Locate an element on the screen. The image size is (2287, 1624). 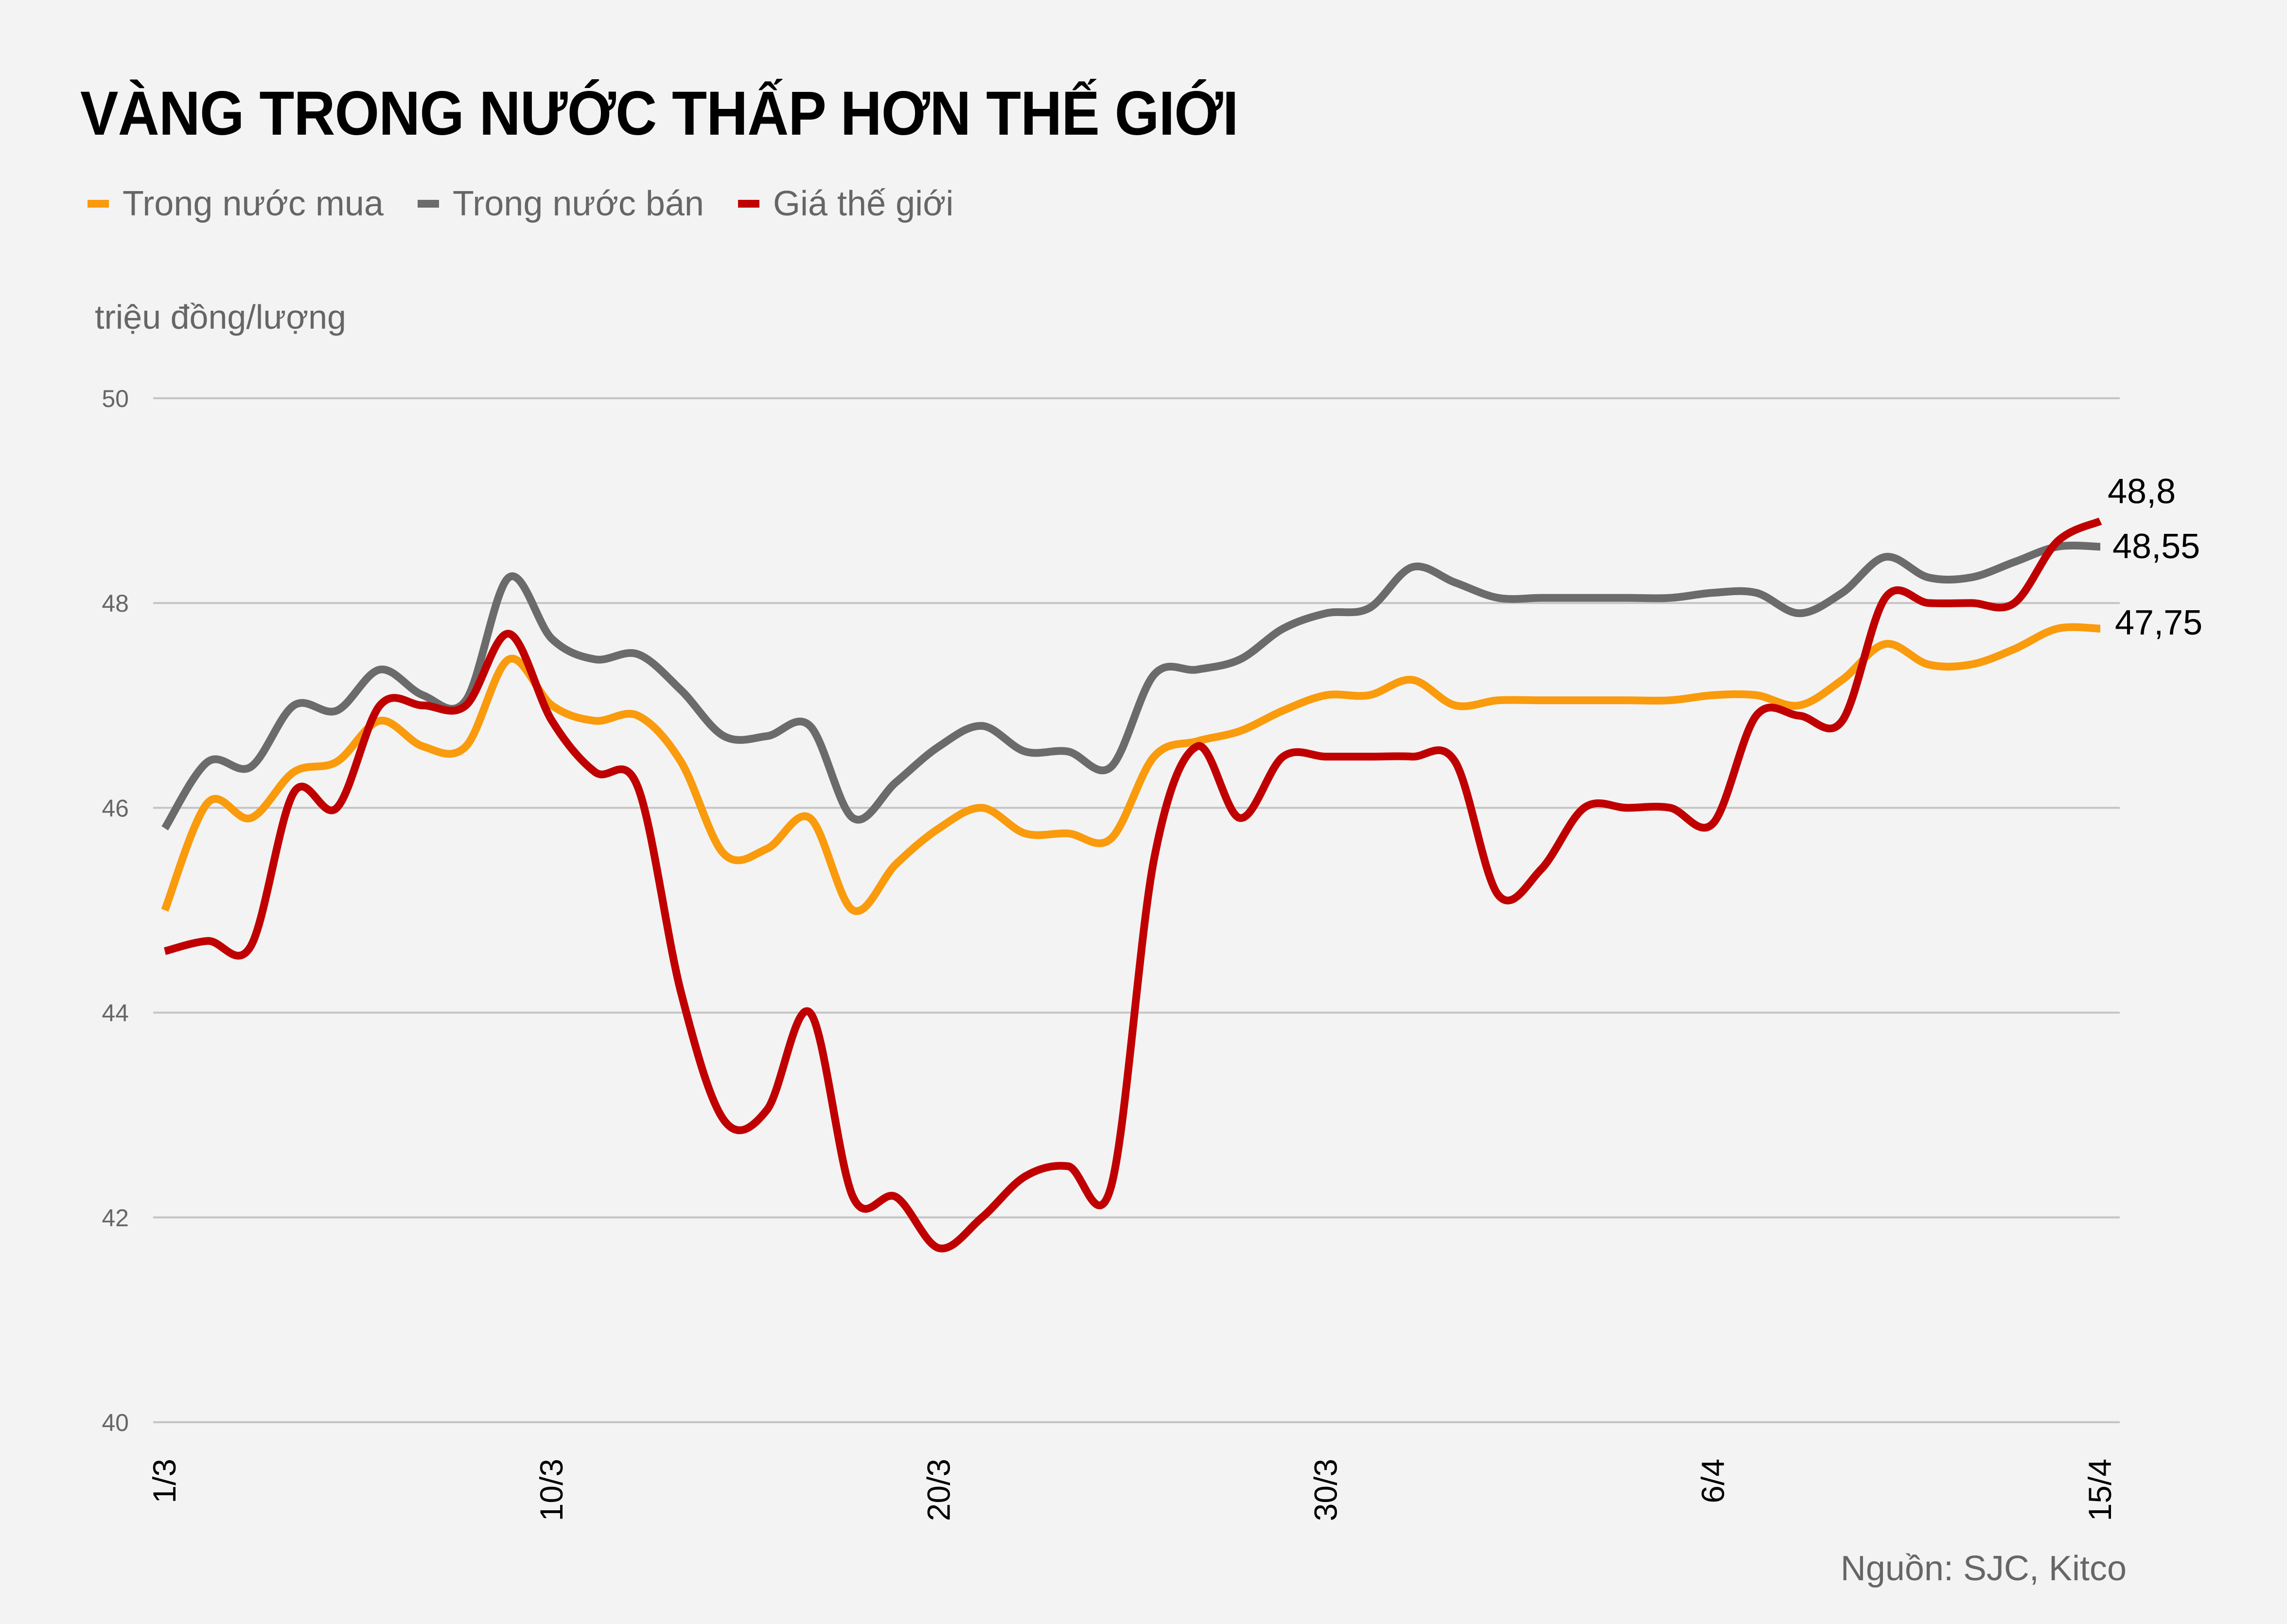
legend-swatch-gray is located at coordinates (428, 204).